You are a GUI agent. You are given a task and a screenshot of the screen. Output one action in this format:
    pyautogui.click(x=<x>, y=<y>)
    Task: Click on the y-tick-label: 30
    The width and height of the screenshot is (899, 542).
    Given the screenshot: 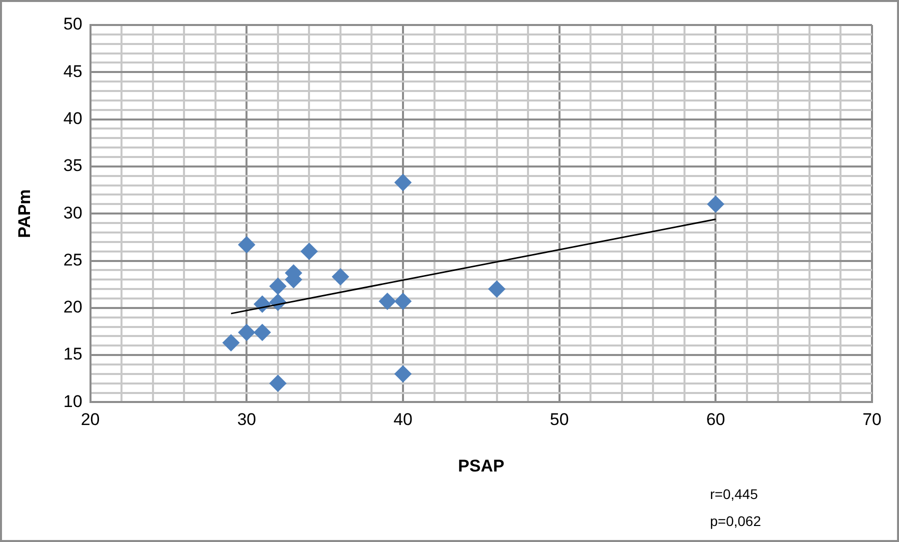 What is the action you would take?
    pyautogui.click(x=72, y=212)
    